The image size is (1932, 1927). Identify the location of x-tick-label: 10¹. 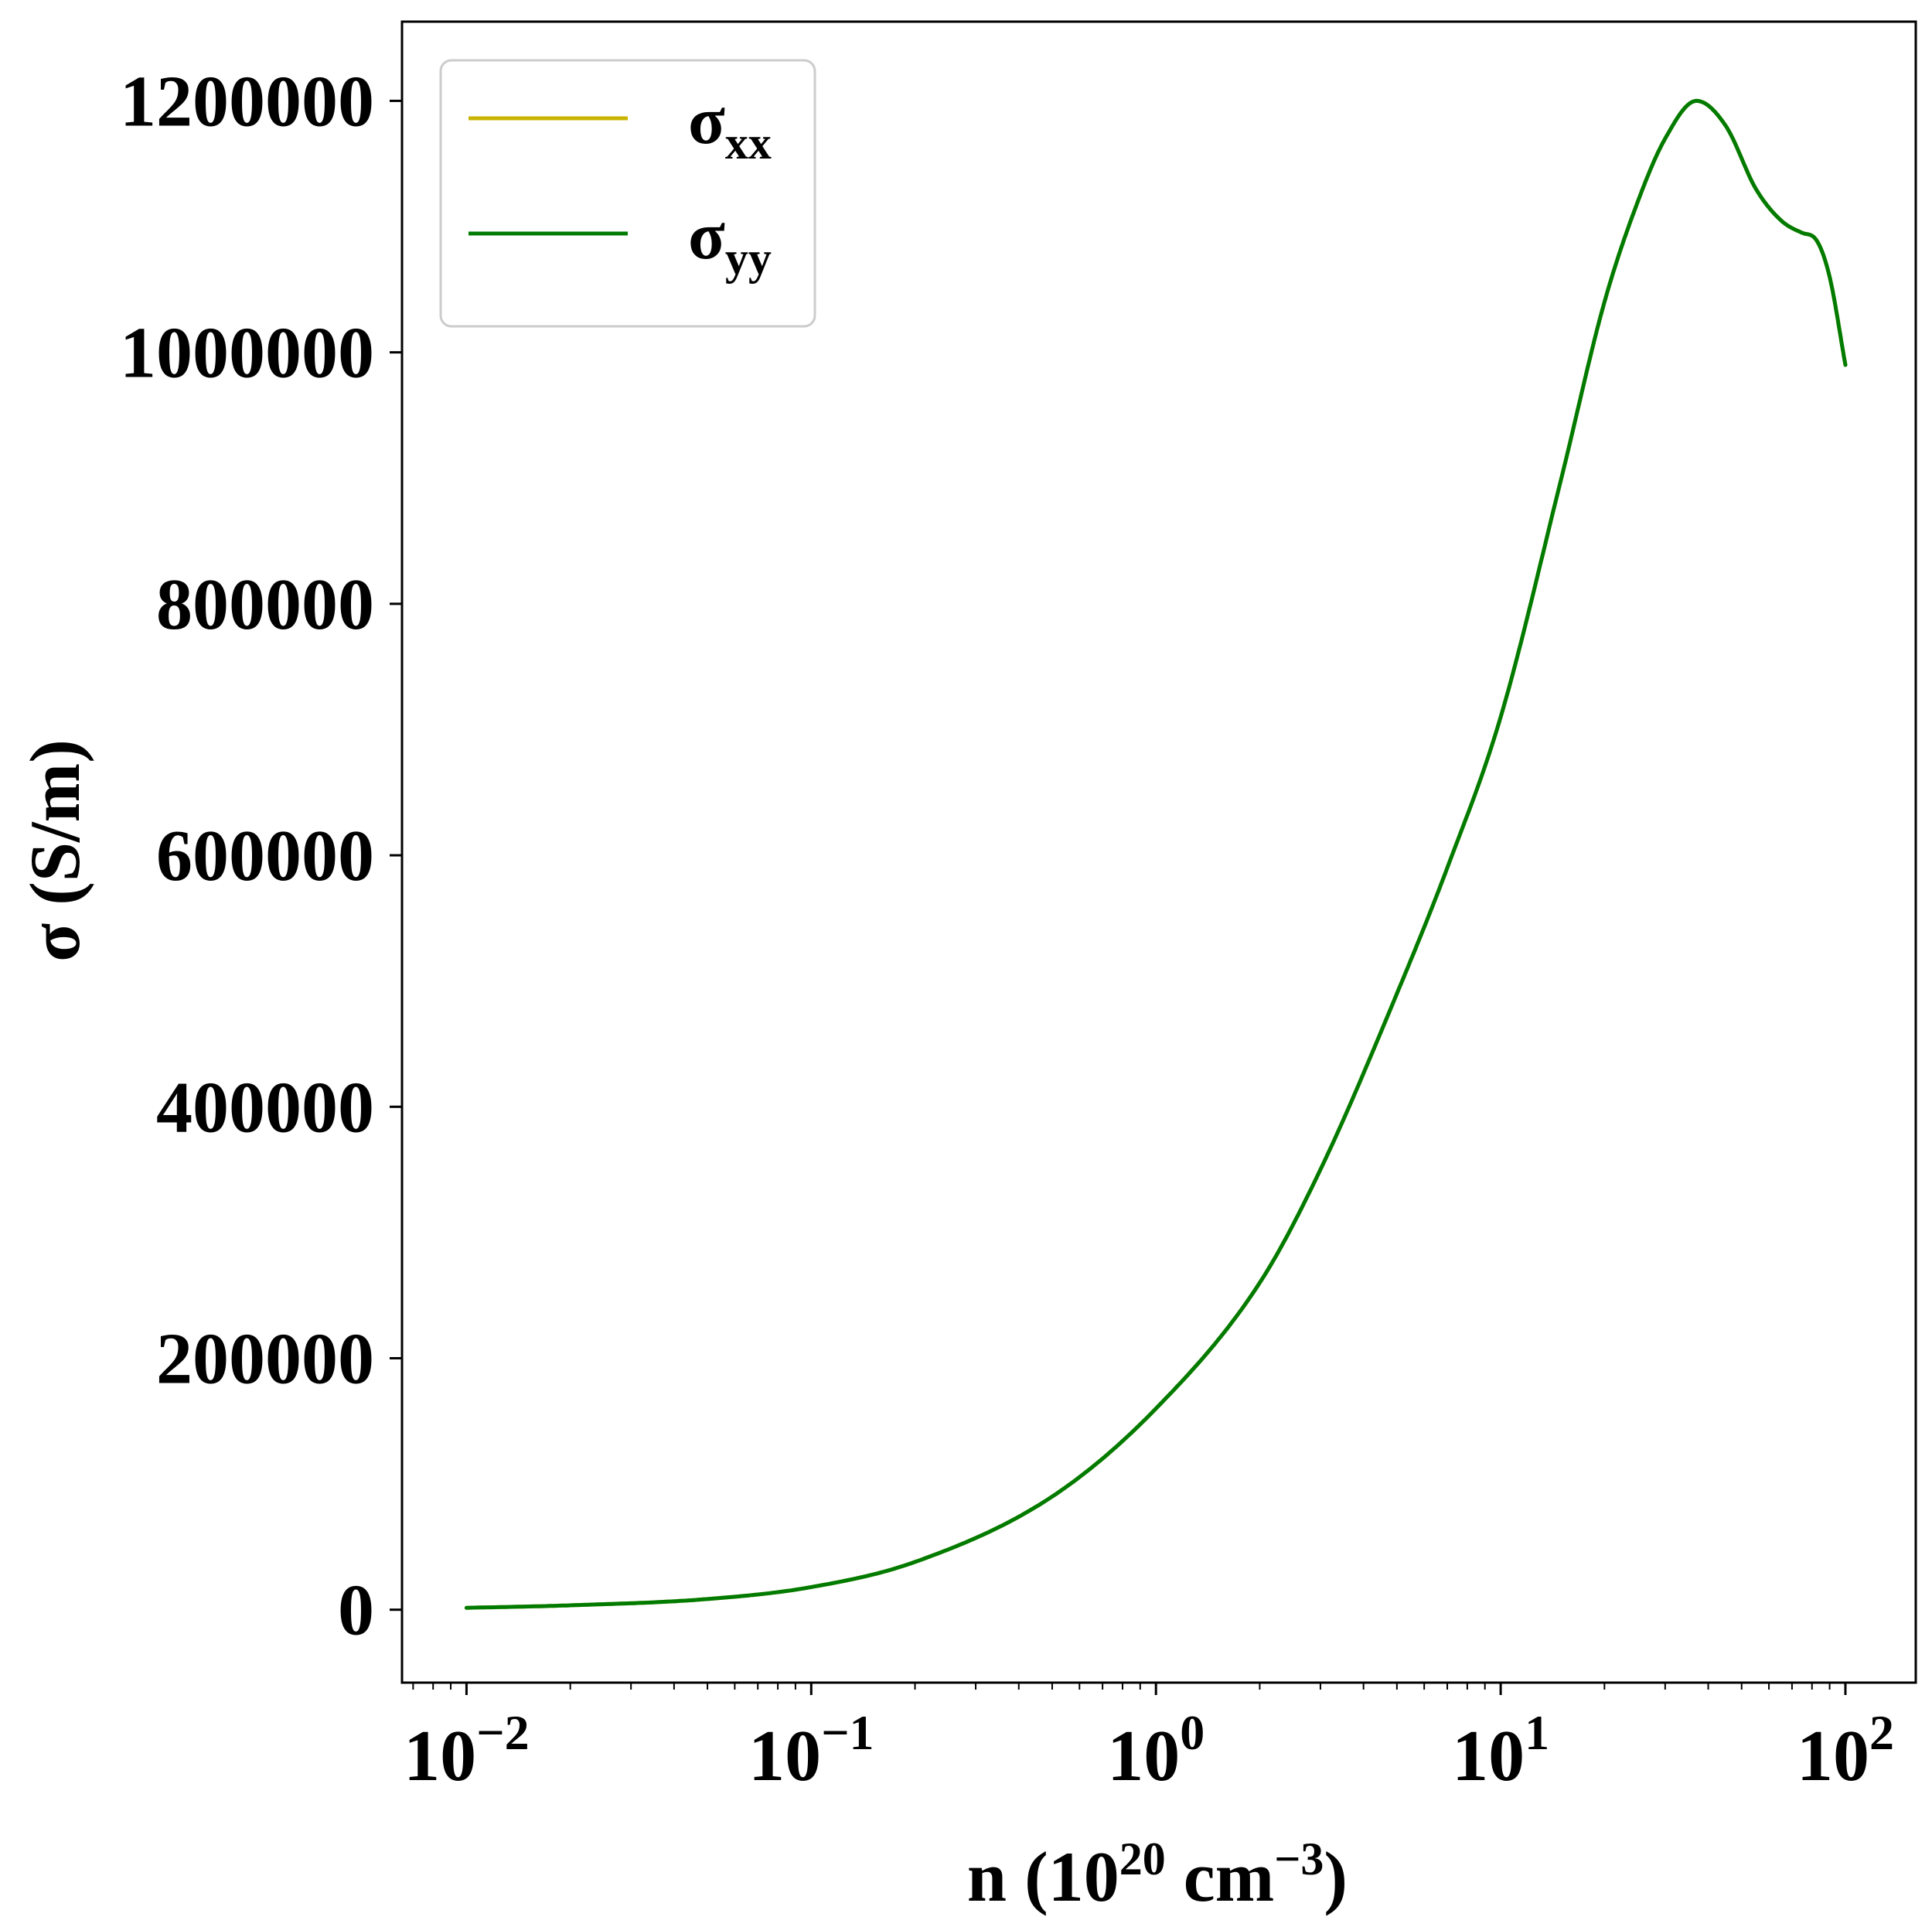
(1500, 1750).